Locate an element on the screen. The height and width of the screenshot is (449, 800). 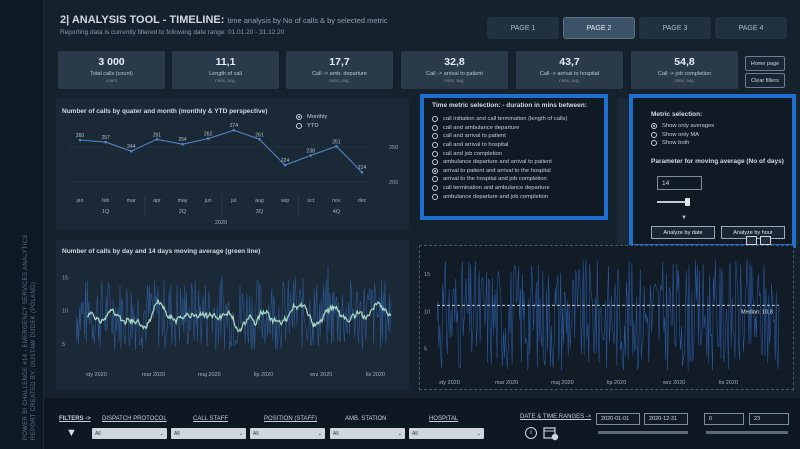
home-page-button: Home page is located at coordinates (765, 63).